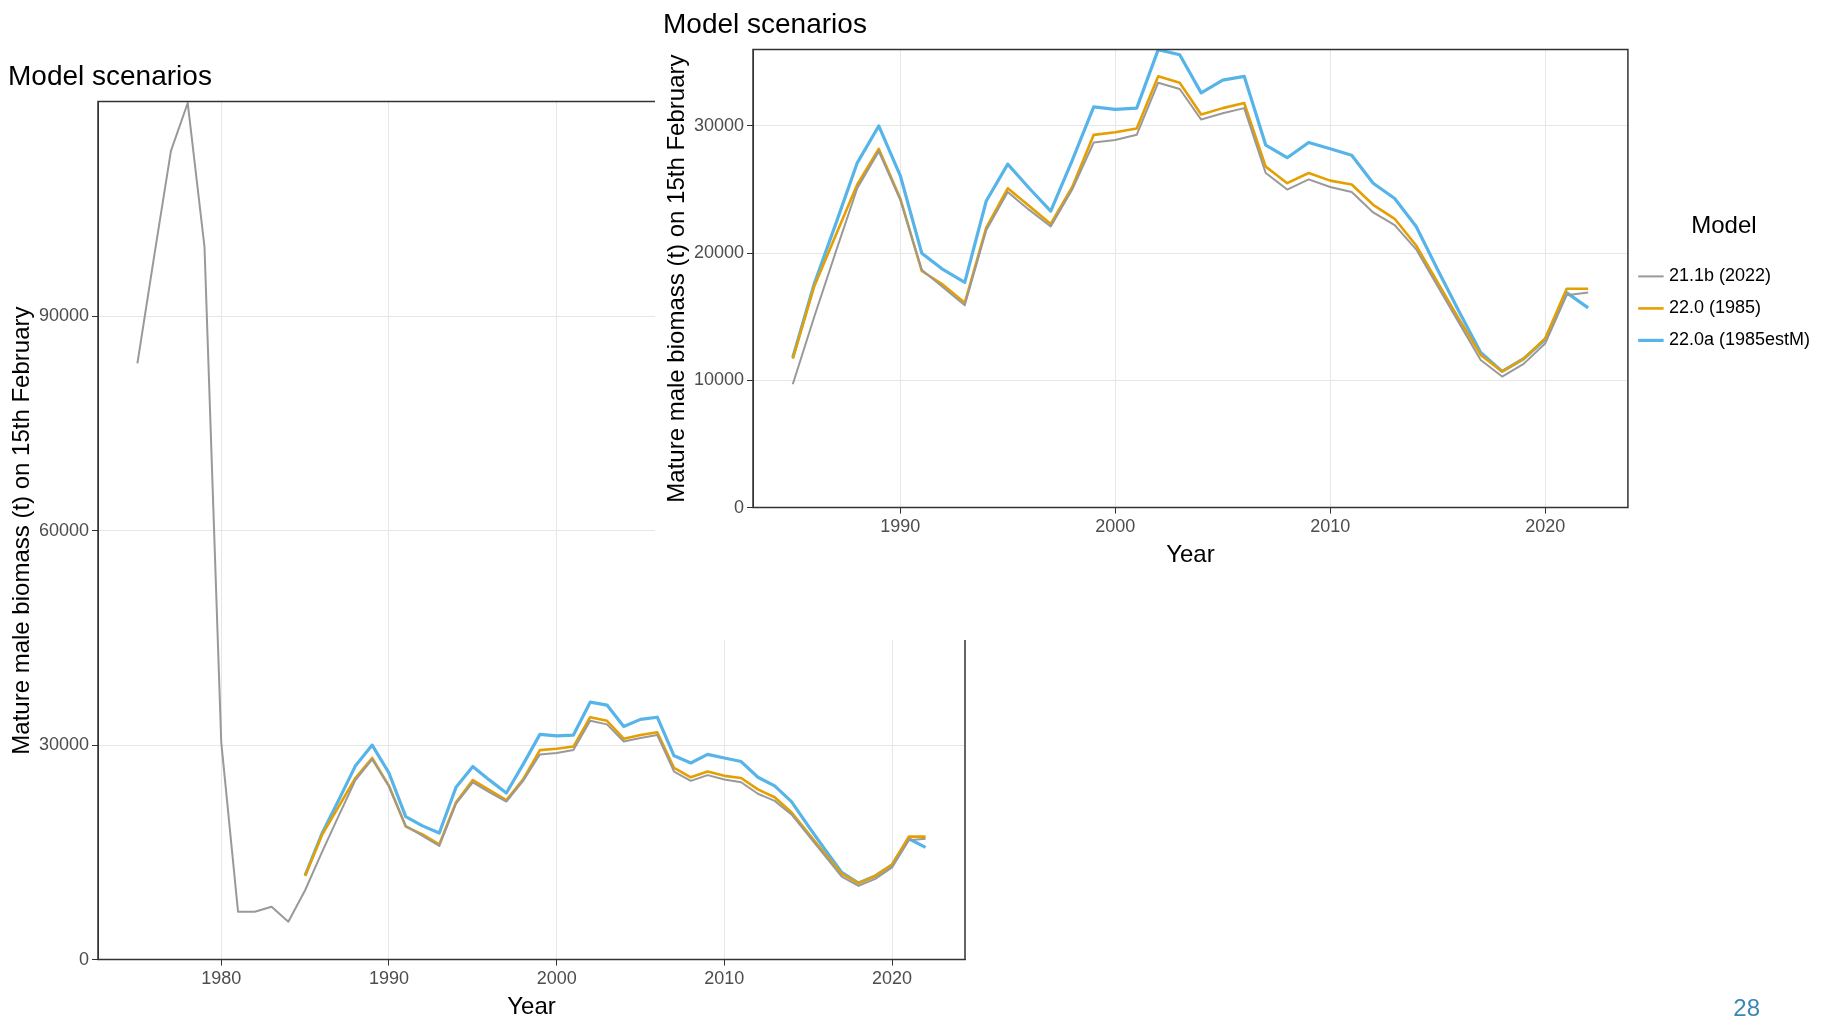  I want to click on legend-title: Model, so click(1724, 225).